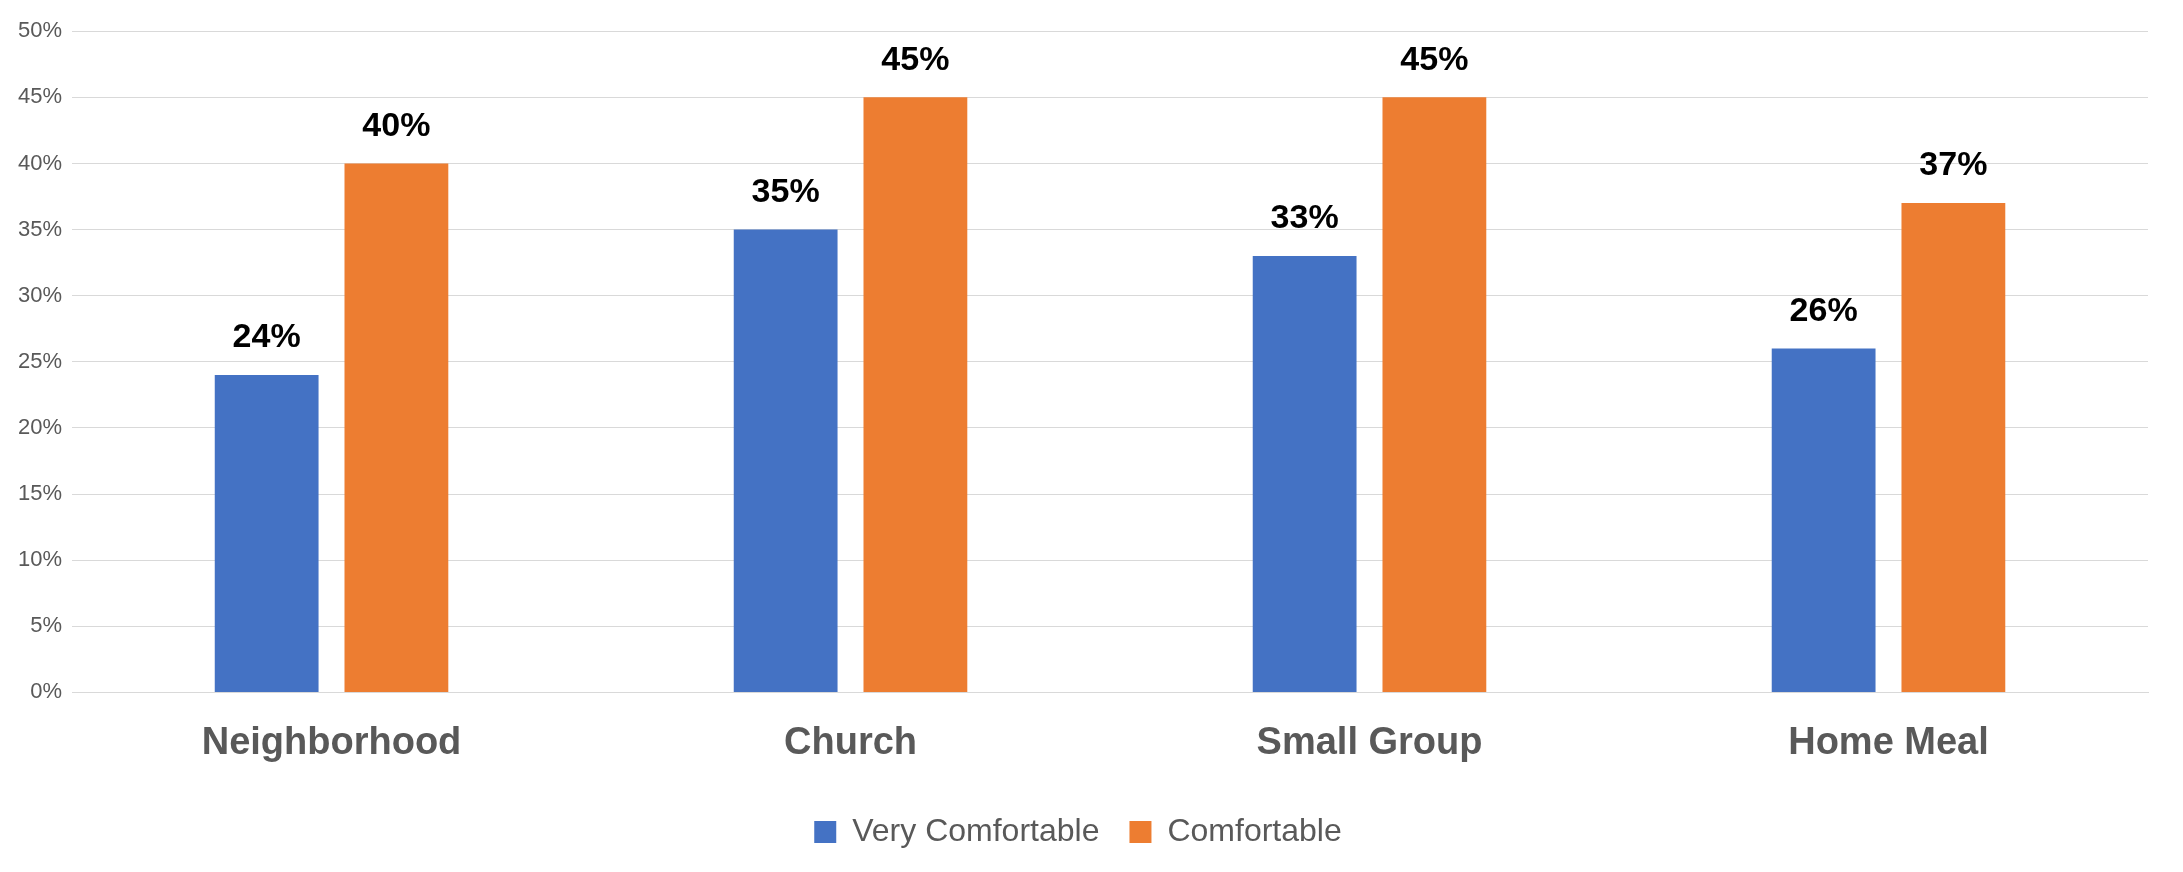 The height and width of the screenshot is (872, 2183). Describe the element at coordinates (40, 426) in the screenshot. I see `y-tick-label: 20%` at that location.